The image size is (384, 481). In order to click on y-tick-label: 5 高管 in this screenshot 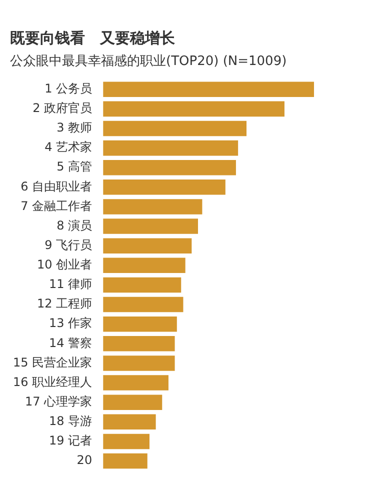, I will do `click(74, 167)`.